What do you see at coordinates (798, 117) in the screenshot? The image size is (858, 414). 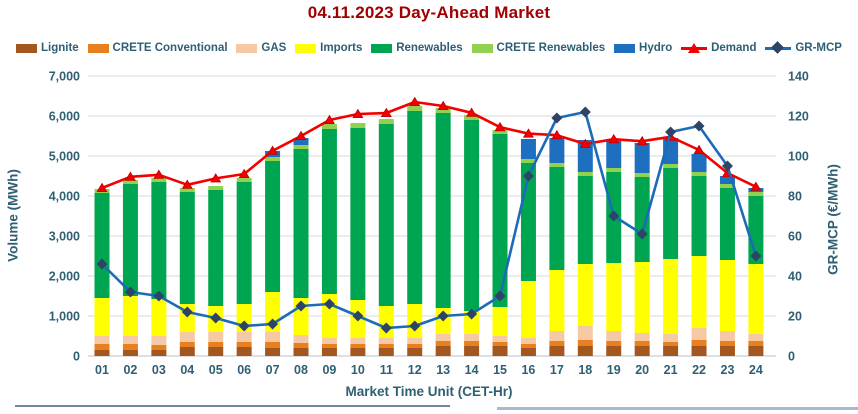 I see `y-right-tick-label: 120` at bounding box center [798, 117].